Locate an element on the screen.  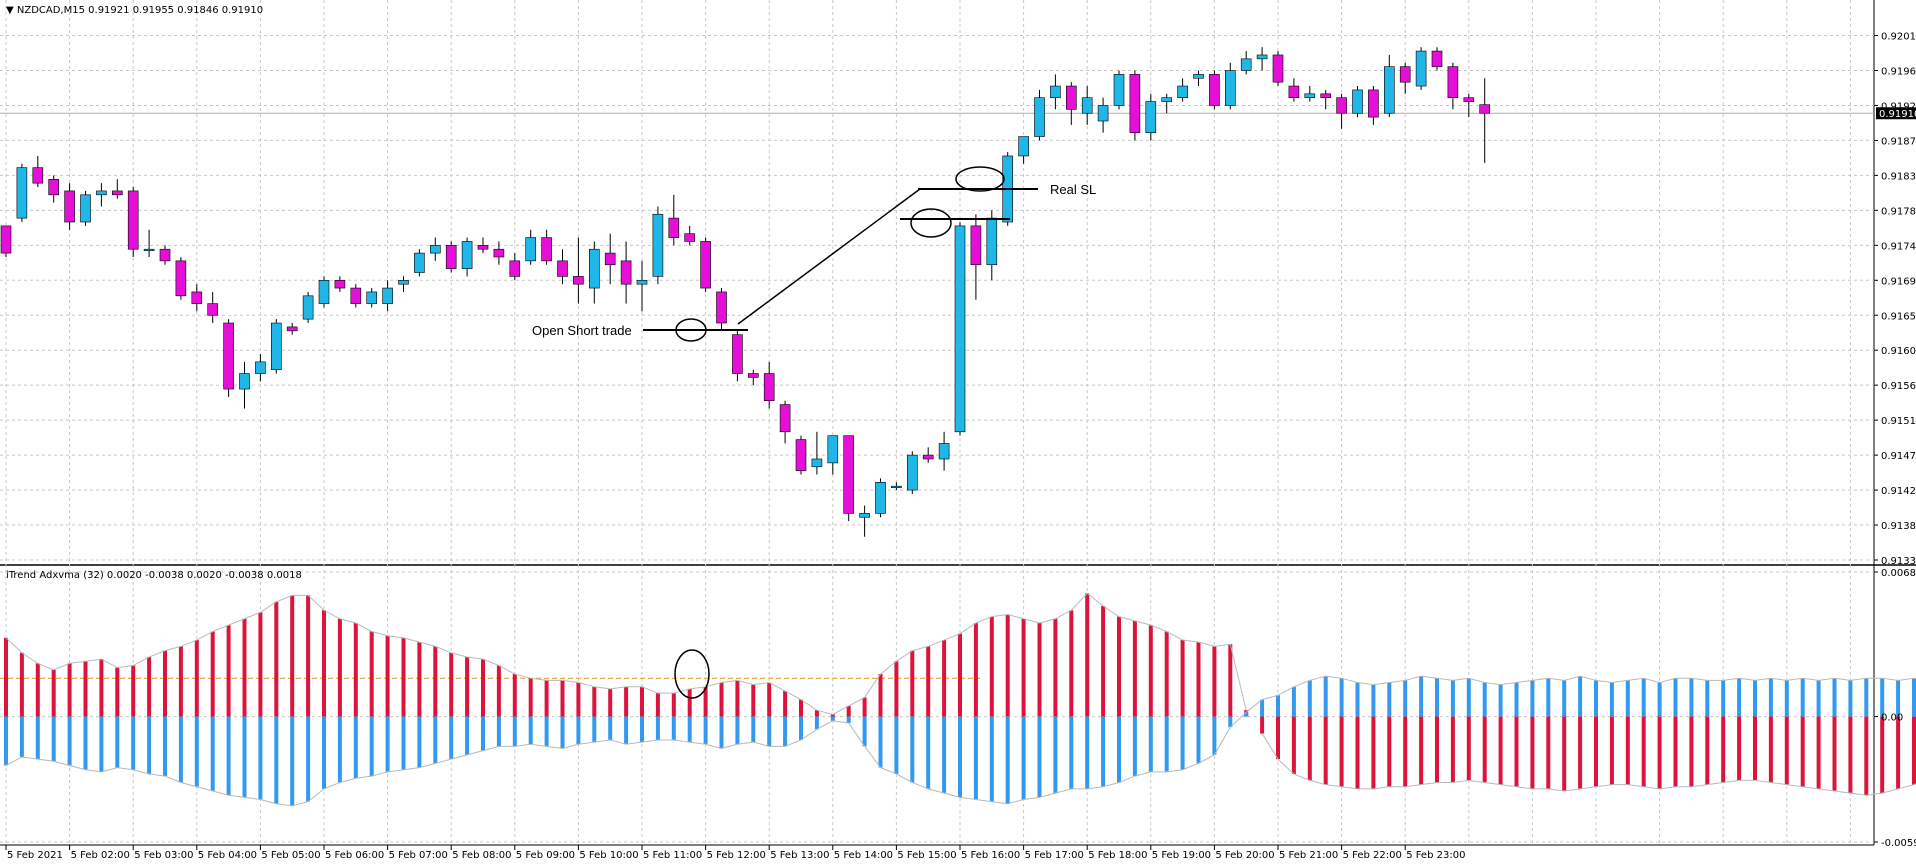
x-tick-label: 5 Feb 11:00 is located at coordinates (672, 855).